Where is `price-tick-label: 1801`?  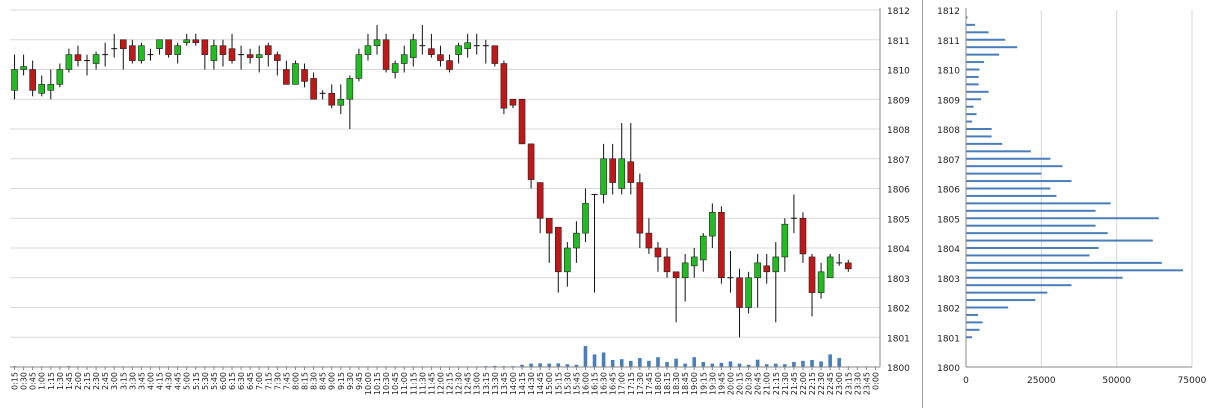
price-tick-label: 1801 is located at coordinates (898, 339).